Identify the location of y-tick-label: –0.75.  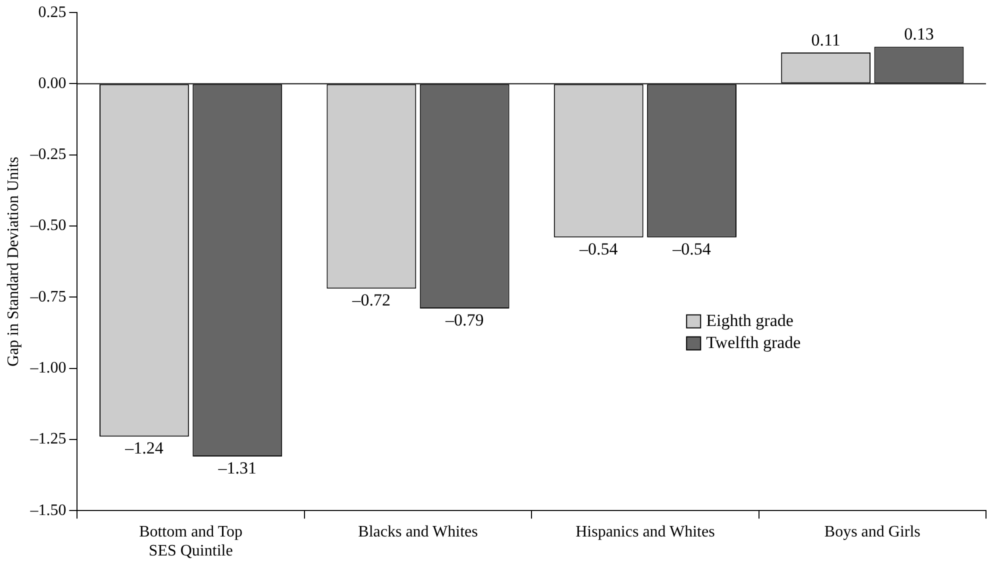
(47, 297).